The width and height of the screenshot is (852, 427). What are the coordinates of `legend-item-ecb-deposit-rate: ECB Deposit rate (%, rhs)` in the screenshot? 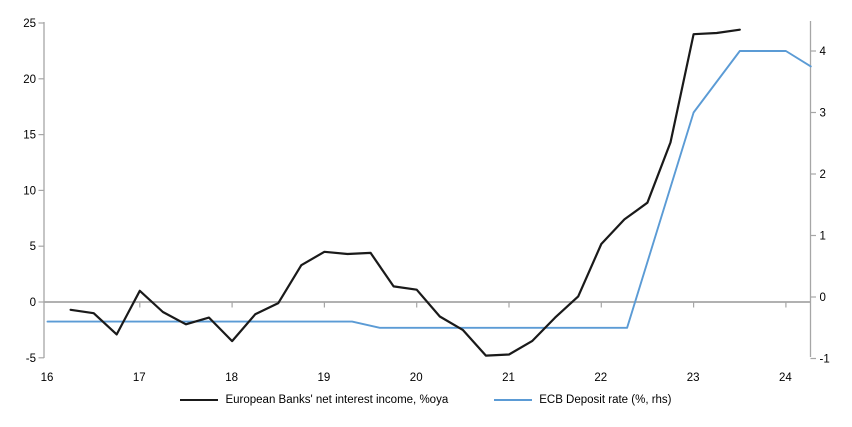 It's located at (583, 400).